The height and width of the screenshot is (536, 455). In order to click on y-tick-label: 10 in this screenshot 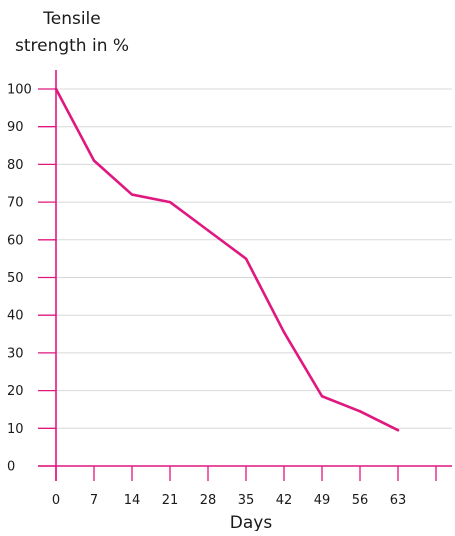, I will do `click(15, 429)`.